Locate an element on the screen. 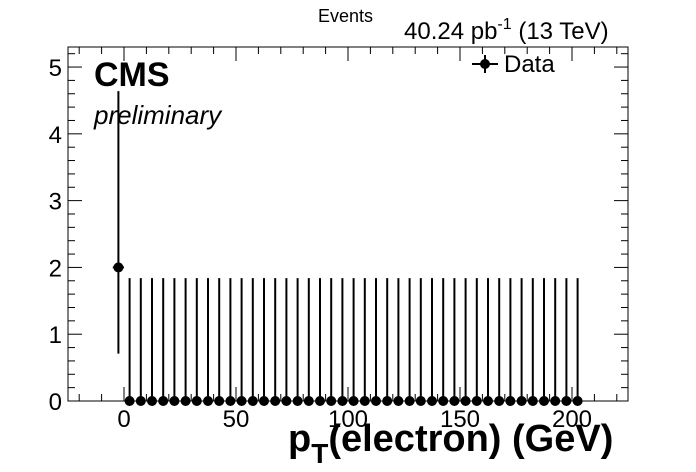 The image size is (696, 472). y-tick-label: 0 is located at coordinates (55, 402).